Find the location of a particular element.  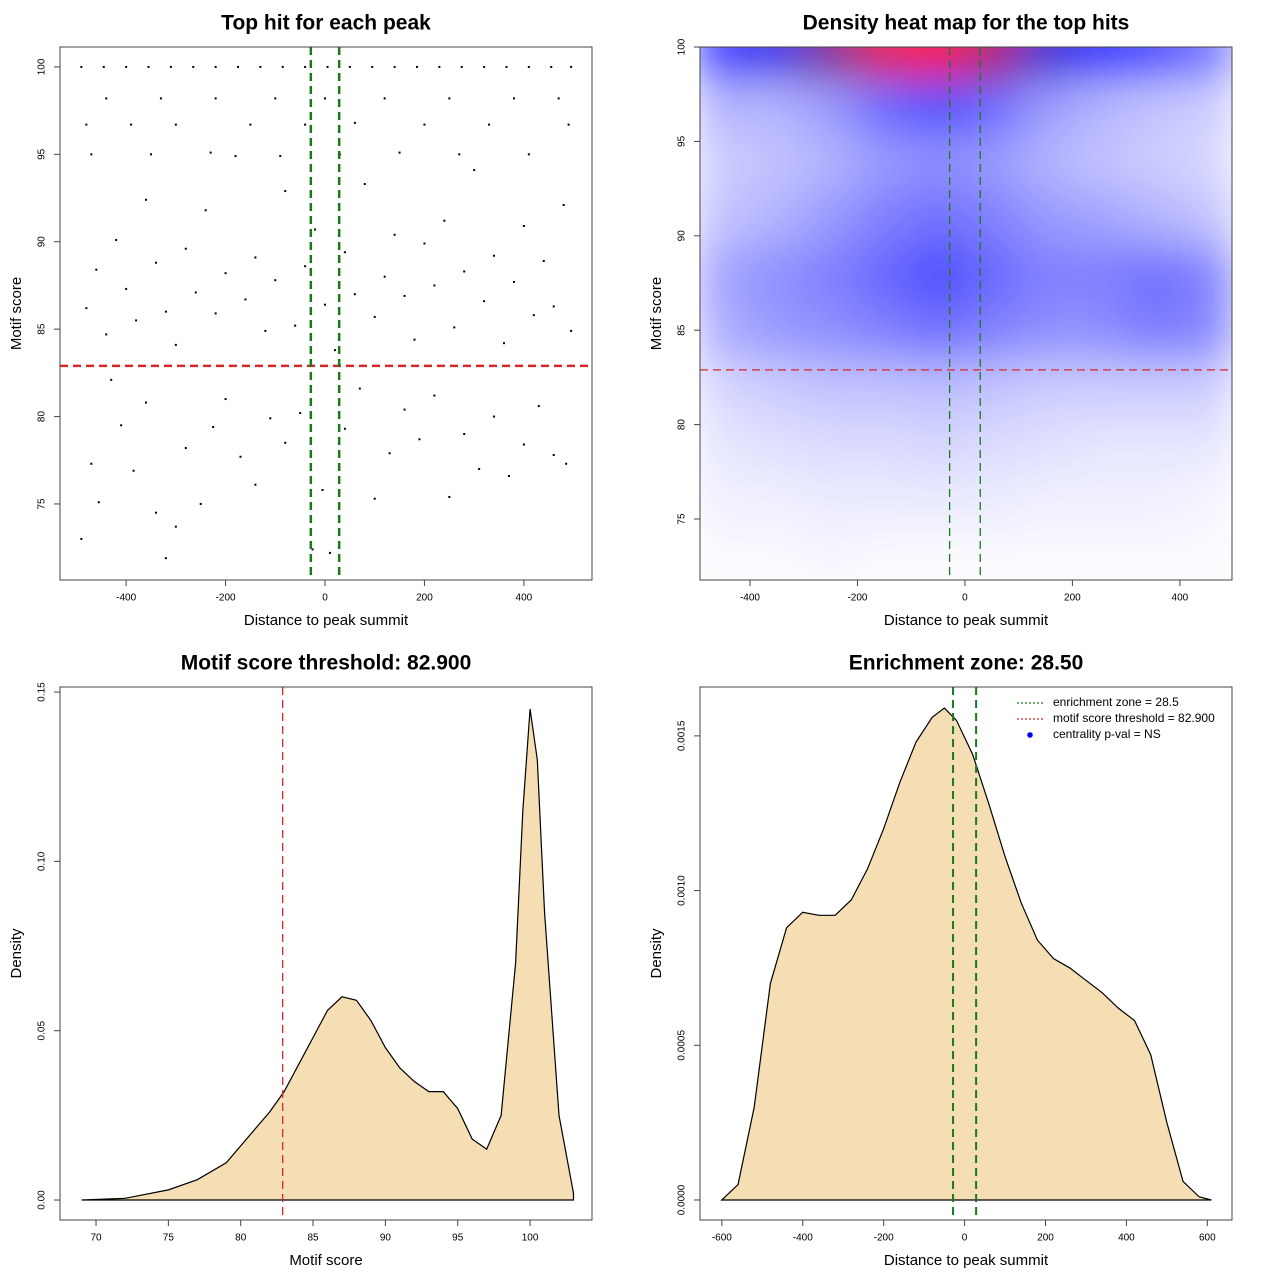

x-axis-label: Motif score is located at coordinates (325, 1260).